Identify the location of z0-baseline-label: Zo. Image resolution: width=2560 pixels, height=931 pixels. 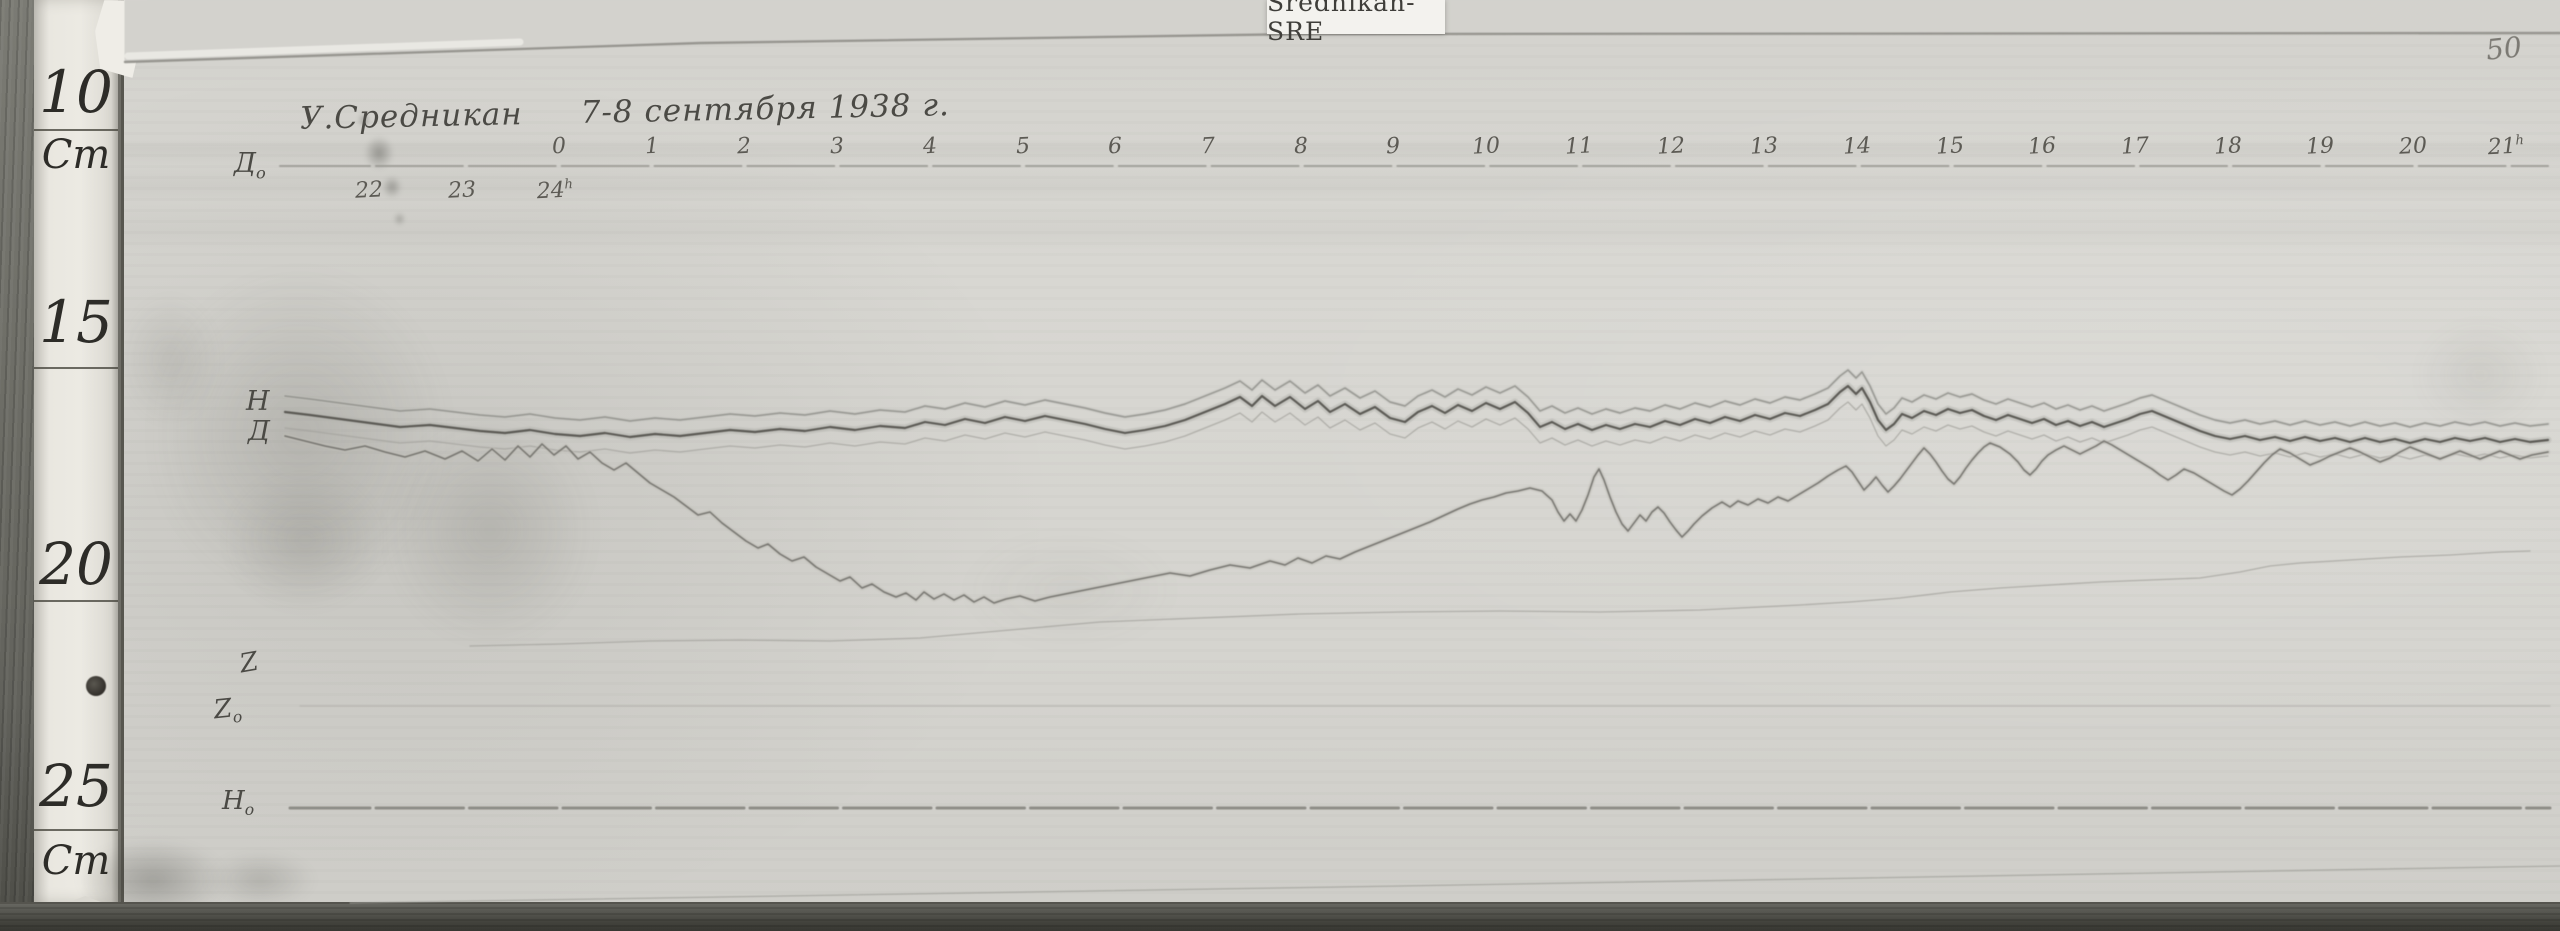
(228, 710).